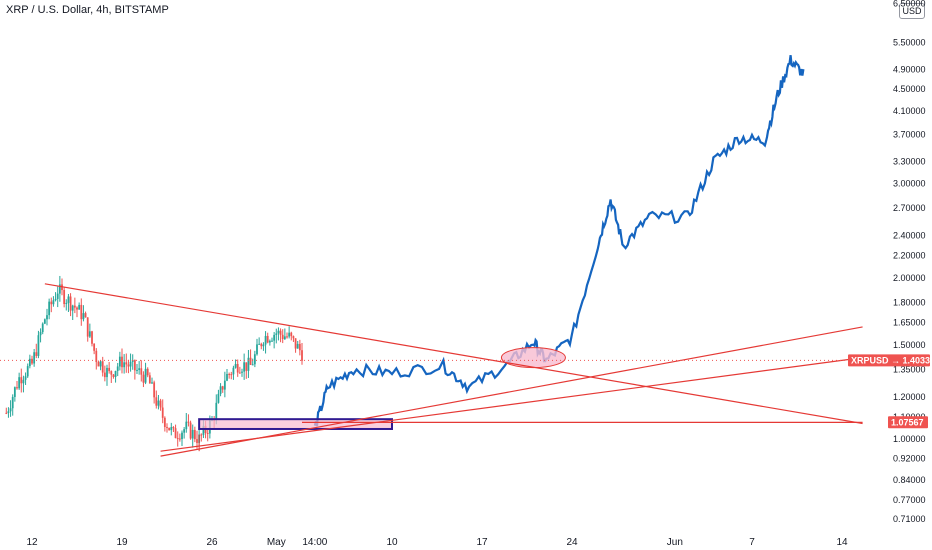 Image resolution: width=932 pixels, height=550 pixels. Describe the element at coordinates (909, 500) in the screenshot. I see `y-tick-label: 0.77000` at that location.